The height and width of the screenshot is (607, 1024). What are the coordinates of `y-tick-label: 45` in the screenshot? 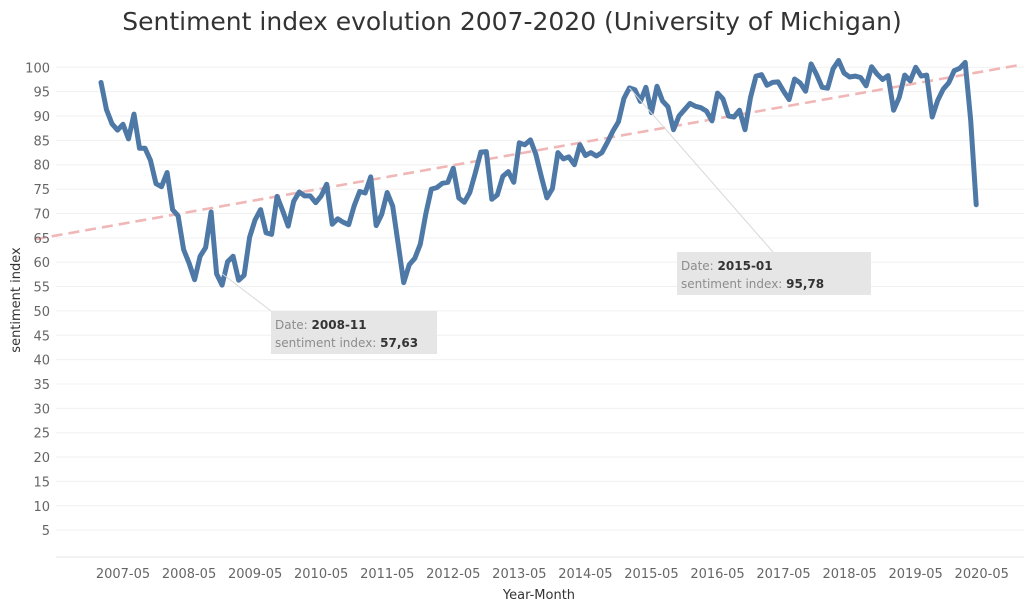 It's located at (41, 336).